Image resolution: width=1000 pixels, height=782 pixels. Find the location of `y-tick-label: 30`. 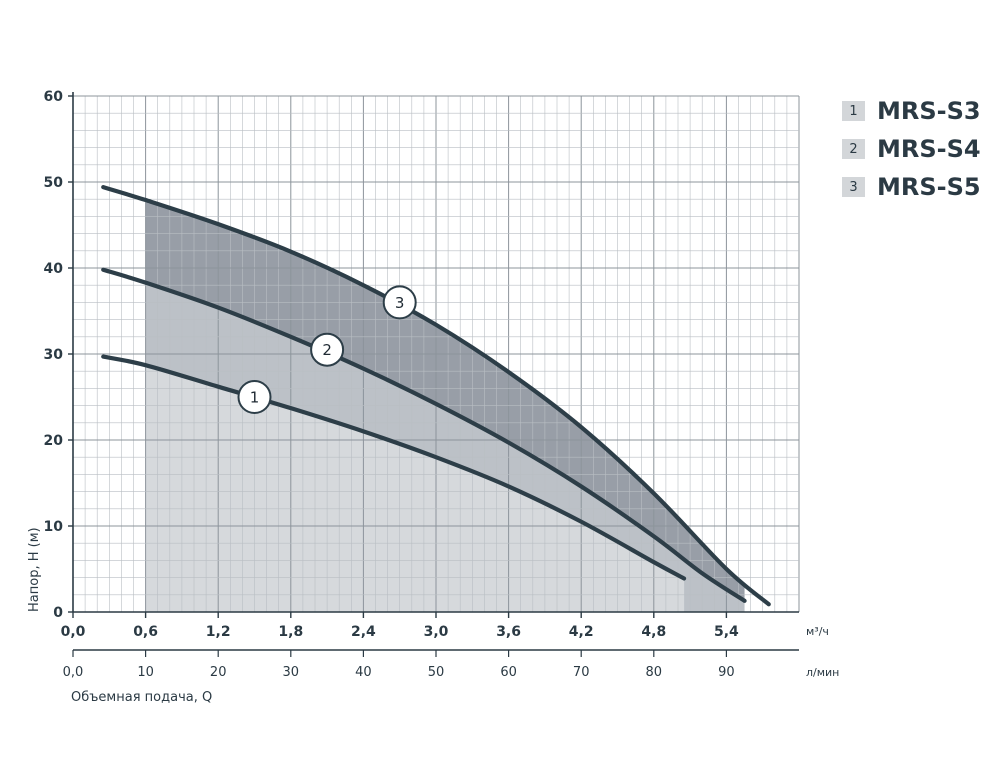

y-tick-label: 30 is located at coordinates (54, 355).